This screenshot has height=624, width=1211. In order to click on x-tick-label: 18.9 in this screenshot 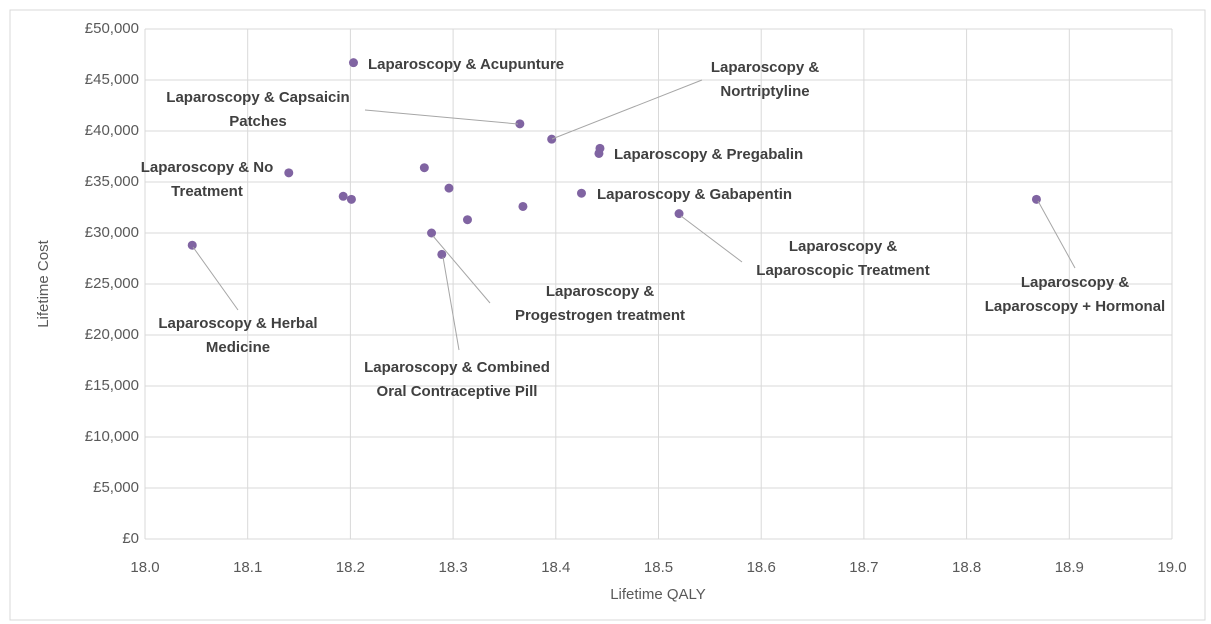, I will do `click(1069, 567)`.